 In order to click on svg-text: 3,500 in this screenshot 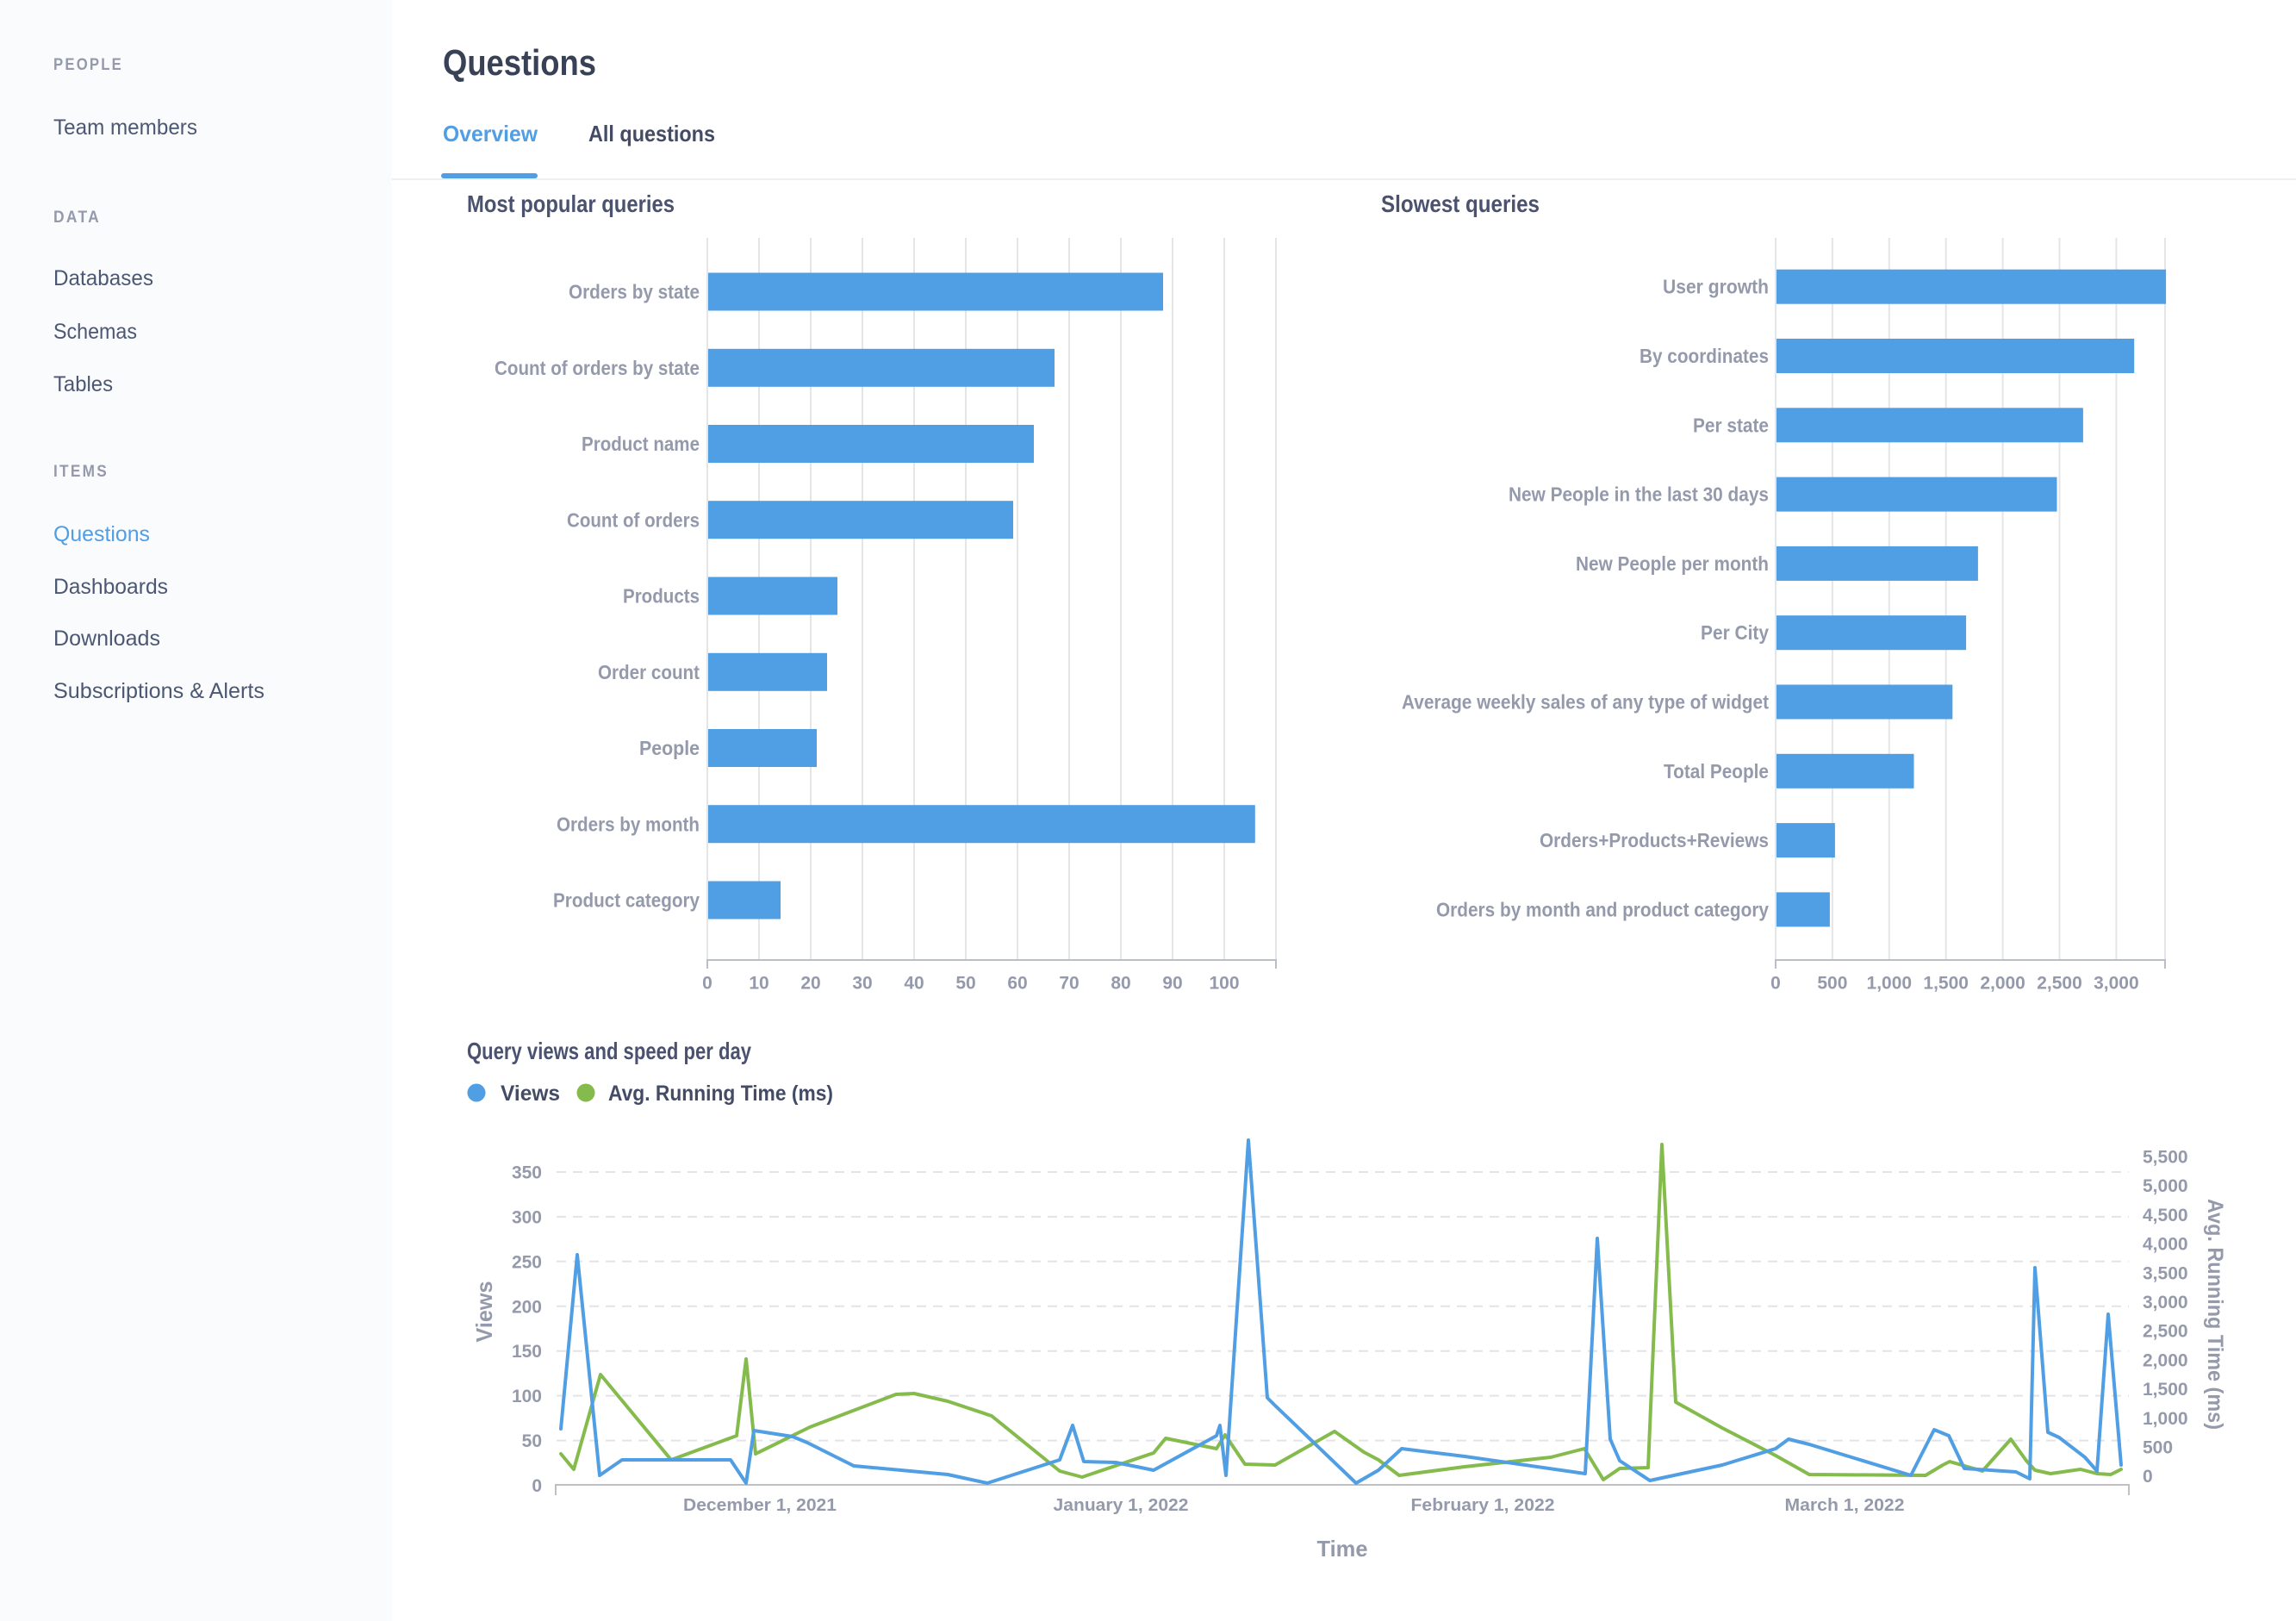, I will do `click(2165, 1273)`.